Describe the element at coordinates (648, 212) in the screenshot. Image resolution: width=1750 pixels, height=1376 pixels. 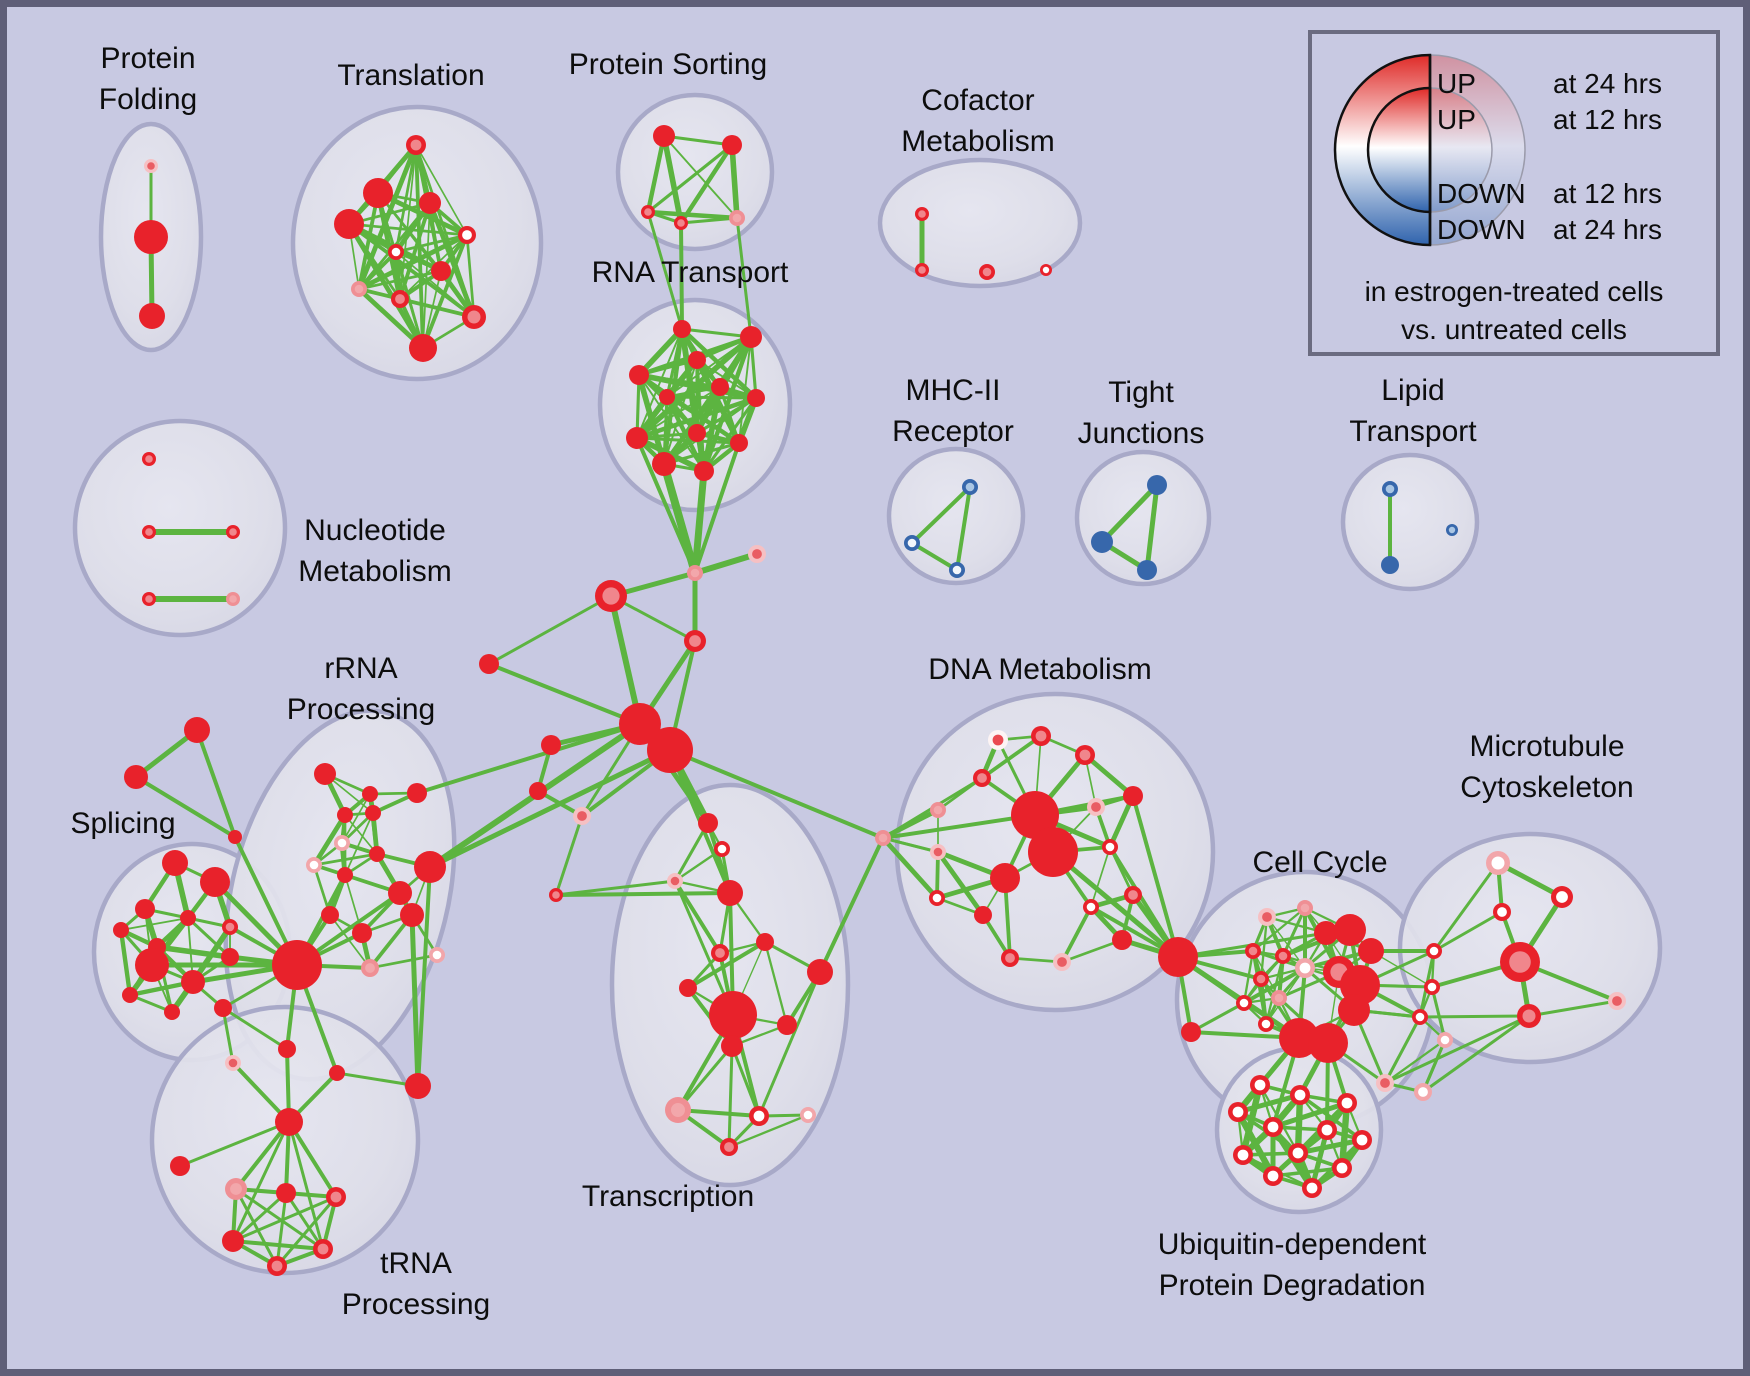
I see `protein_sorting-node-2-core` at that location.